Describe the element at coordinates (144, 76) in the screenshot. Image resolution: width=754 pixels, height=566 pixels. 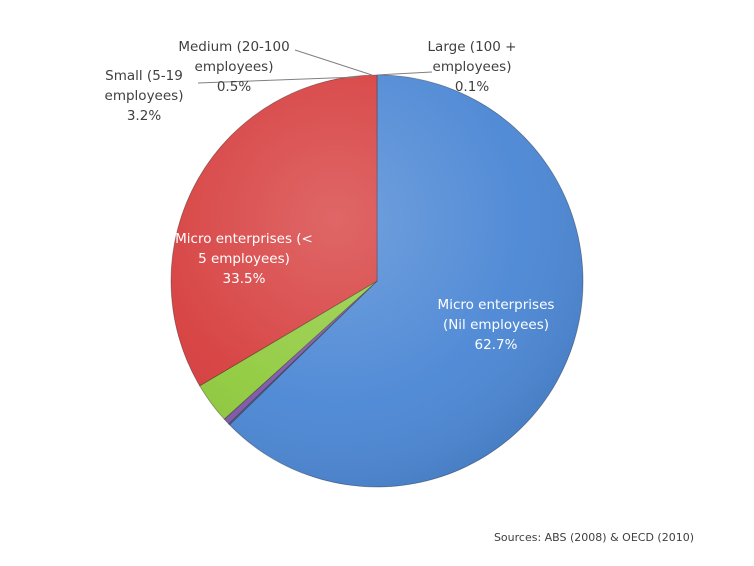
I see `data-label-text: Small (5-19` at that location.